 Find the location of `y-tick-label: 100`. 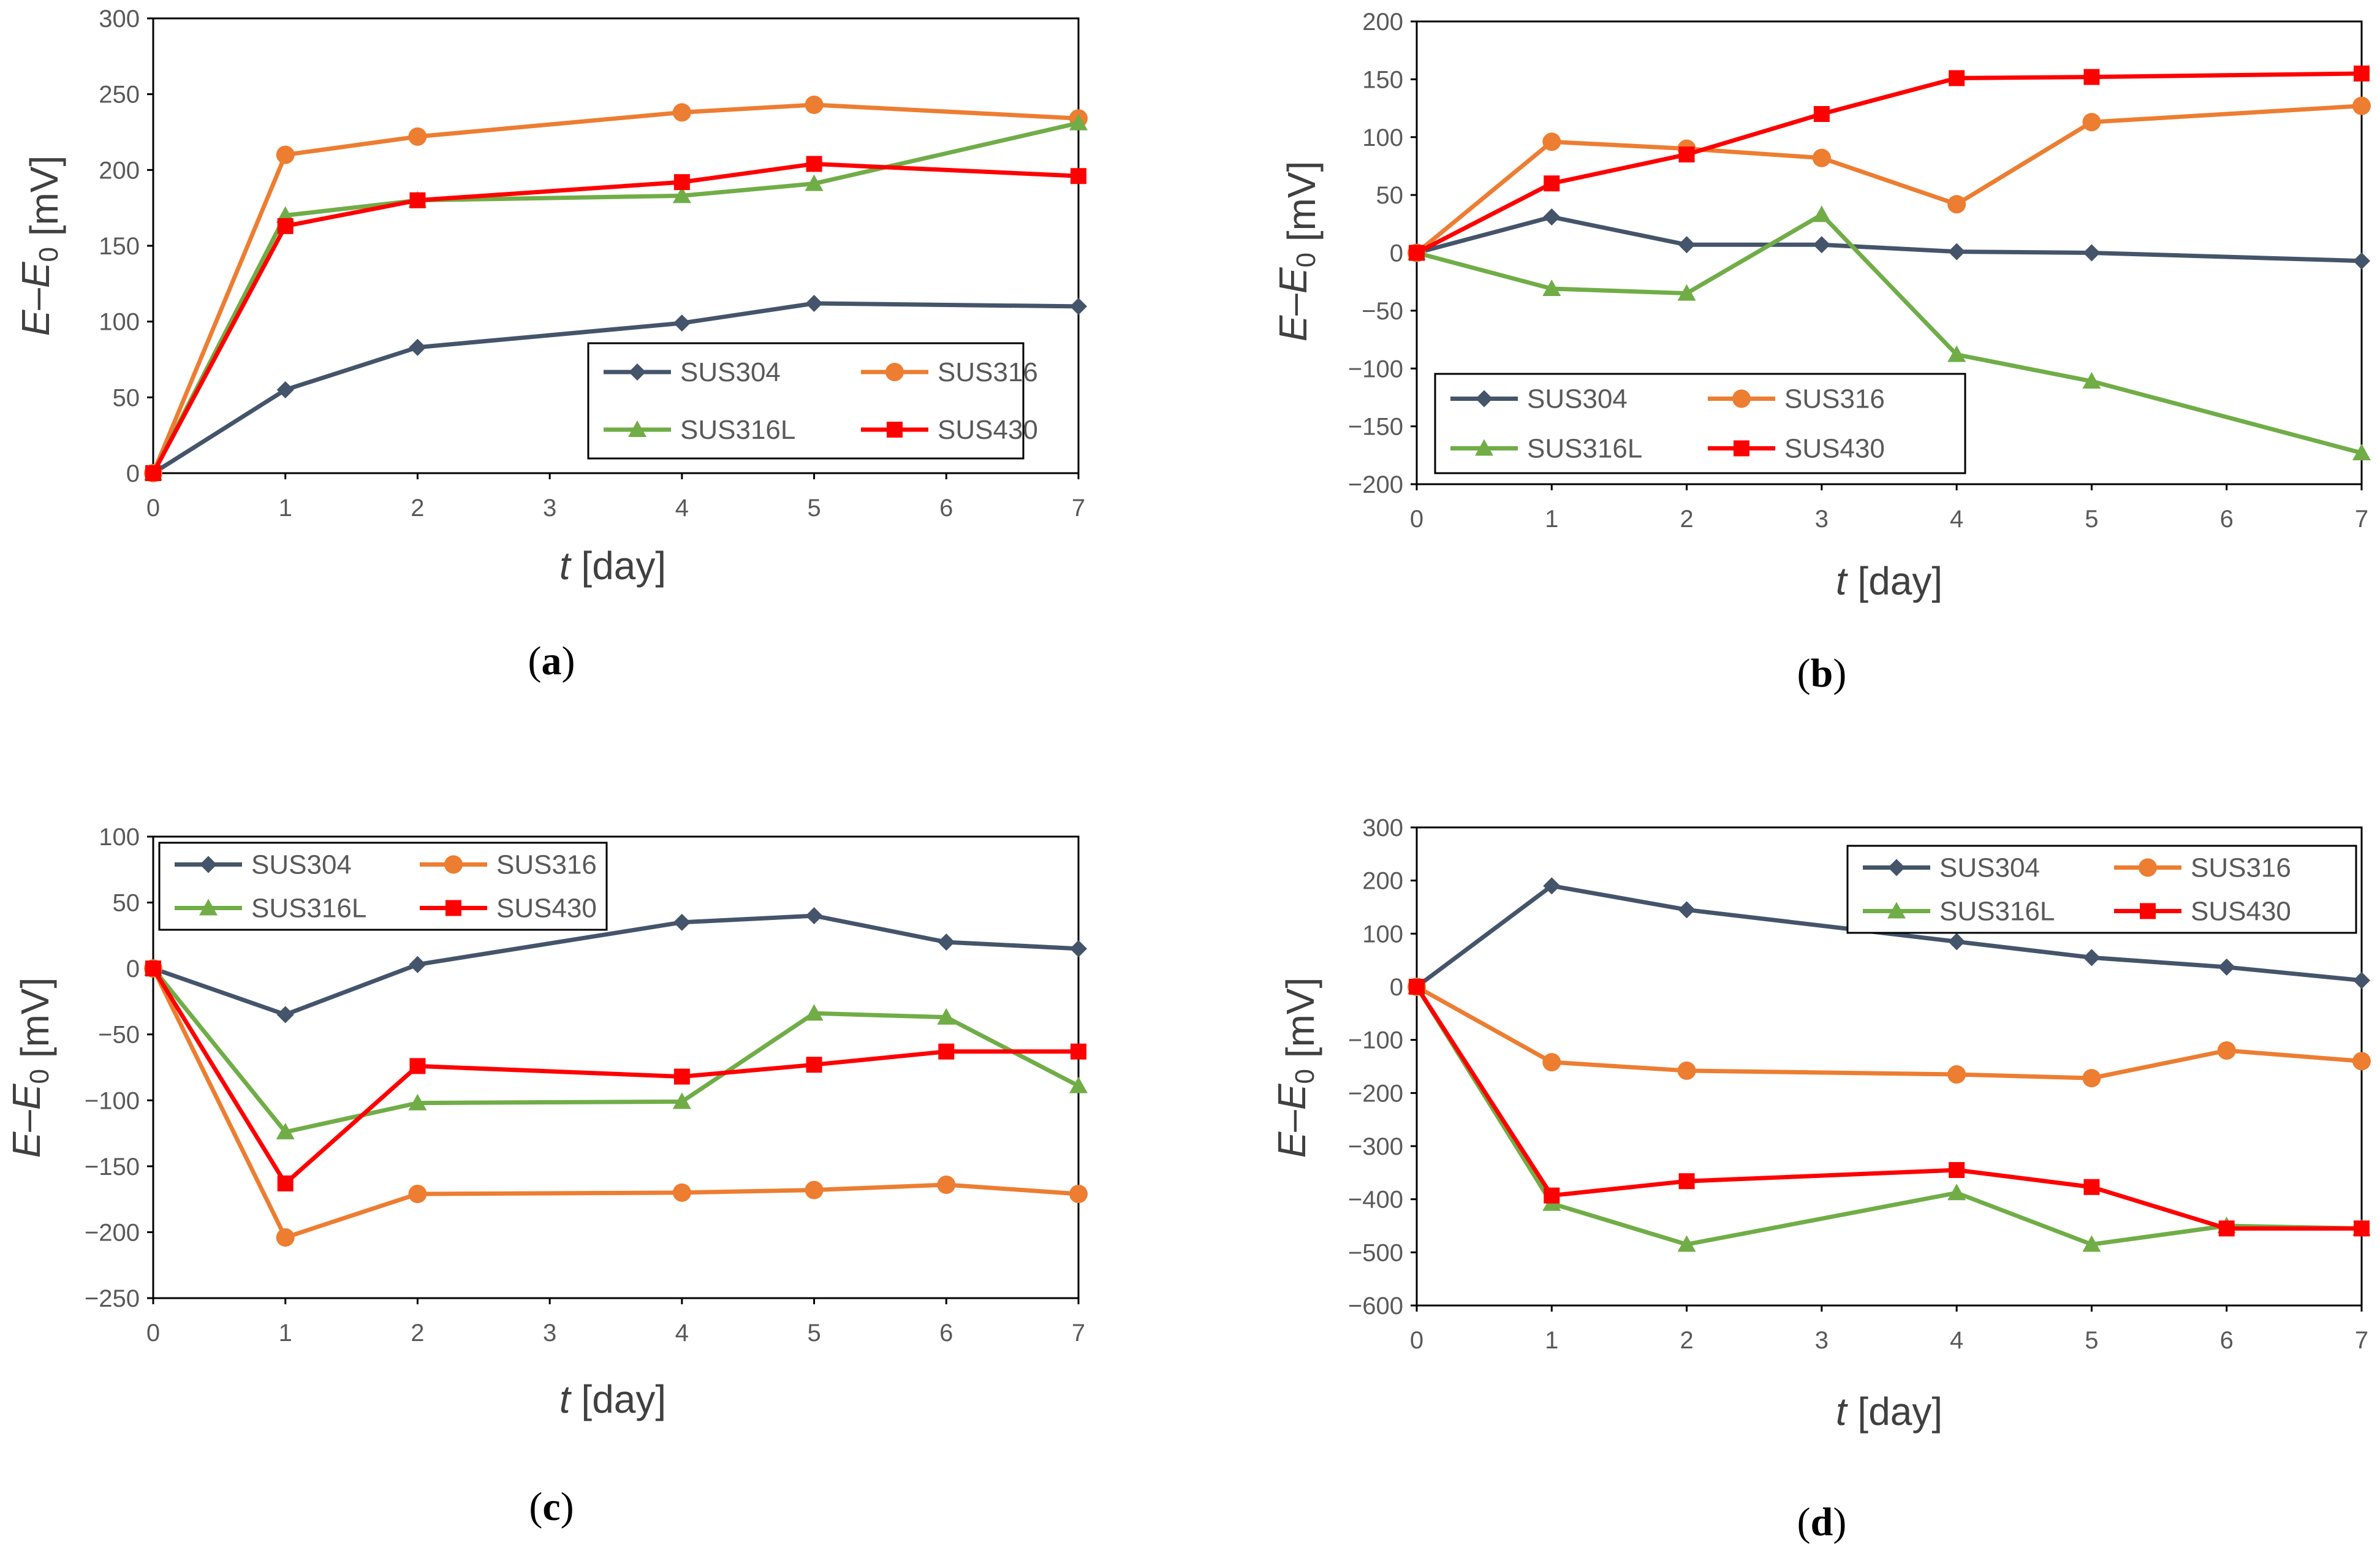

y-tick-label: 100 is located at coordinates (1382, 934).